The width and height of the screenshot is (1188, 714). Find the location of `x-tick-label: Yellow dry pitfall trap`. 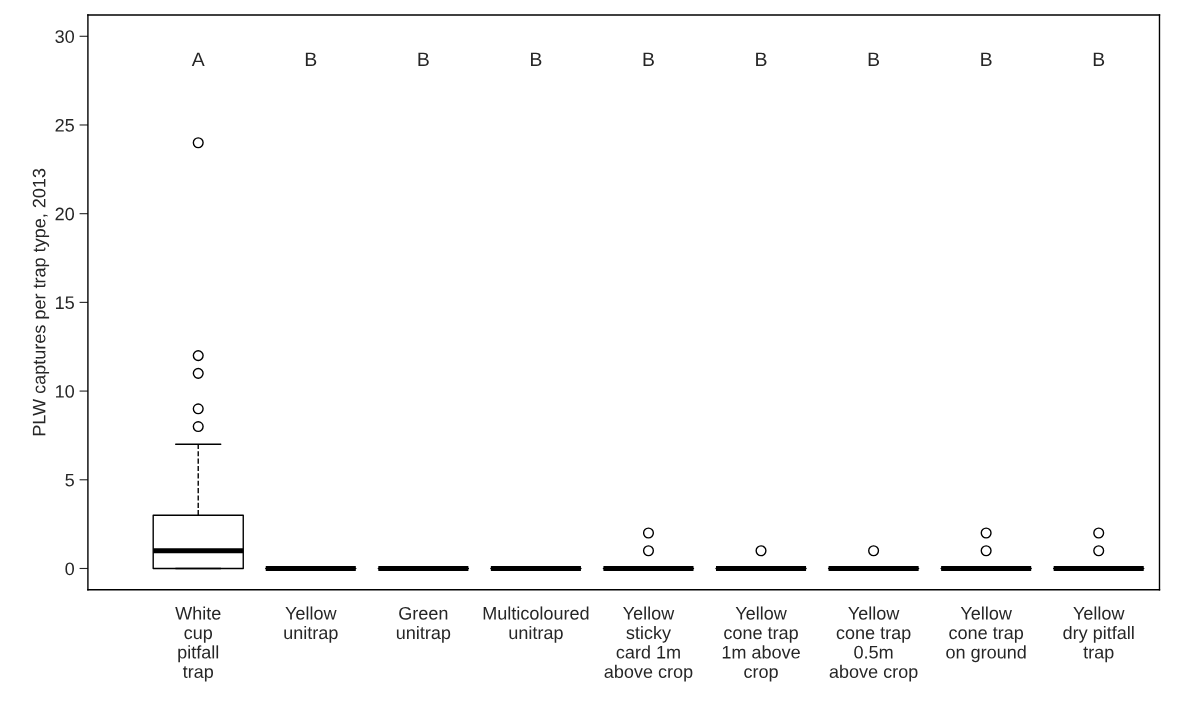

x-tick-label: Yellow dry pitfall trap is located at coordinates (1098, 634).